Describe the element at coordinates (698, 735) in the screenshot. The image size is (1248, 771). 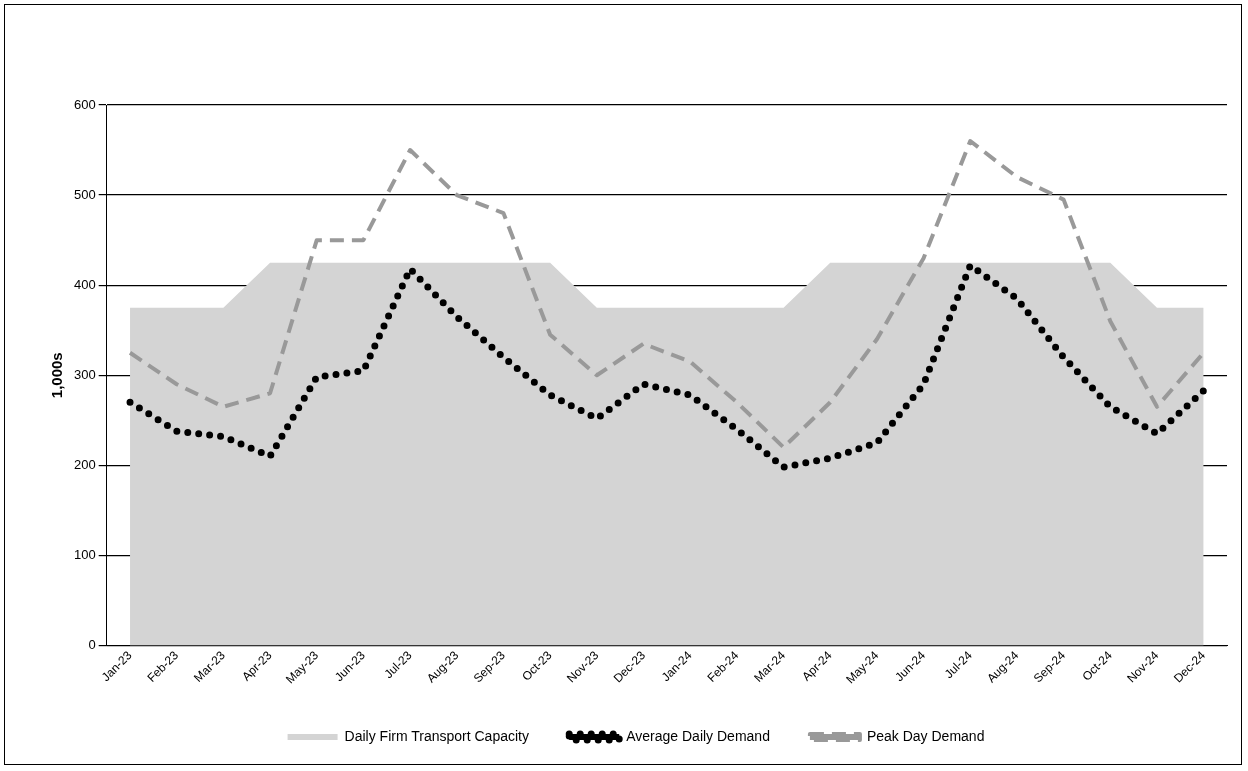
I see `legend-label: Average Daily Demand` at that location.